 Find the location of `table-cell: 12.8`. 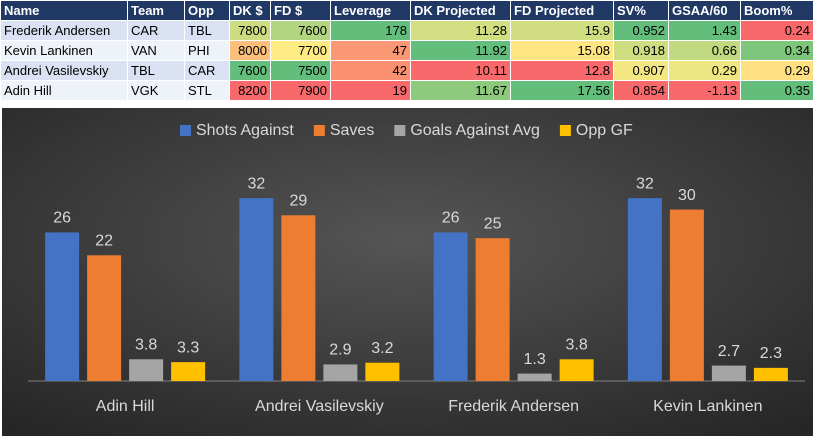

table-cell: 12.8 is located at coordinates (562, 70).